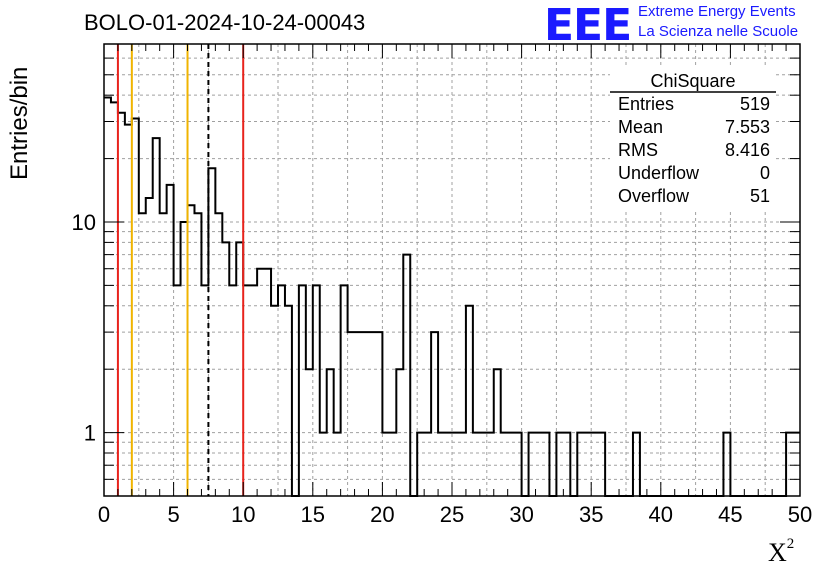 This screenshot has width=836, height=572. Describe the element at coordinates (638, 150) in the screenshot. I see `stats-label: RMS` at that location.